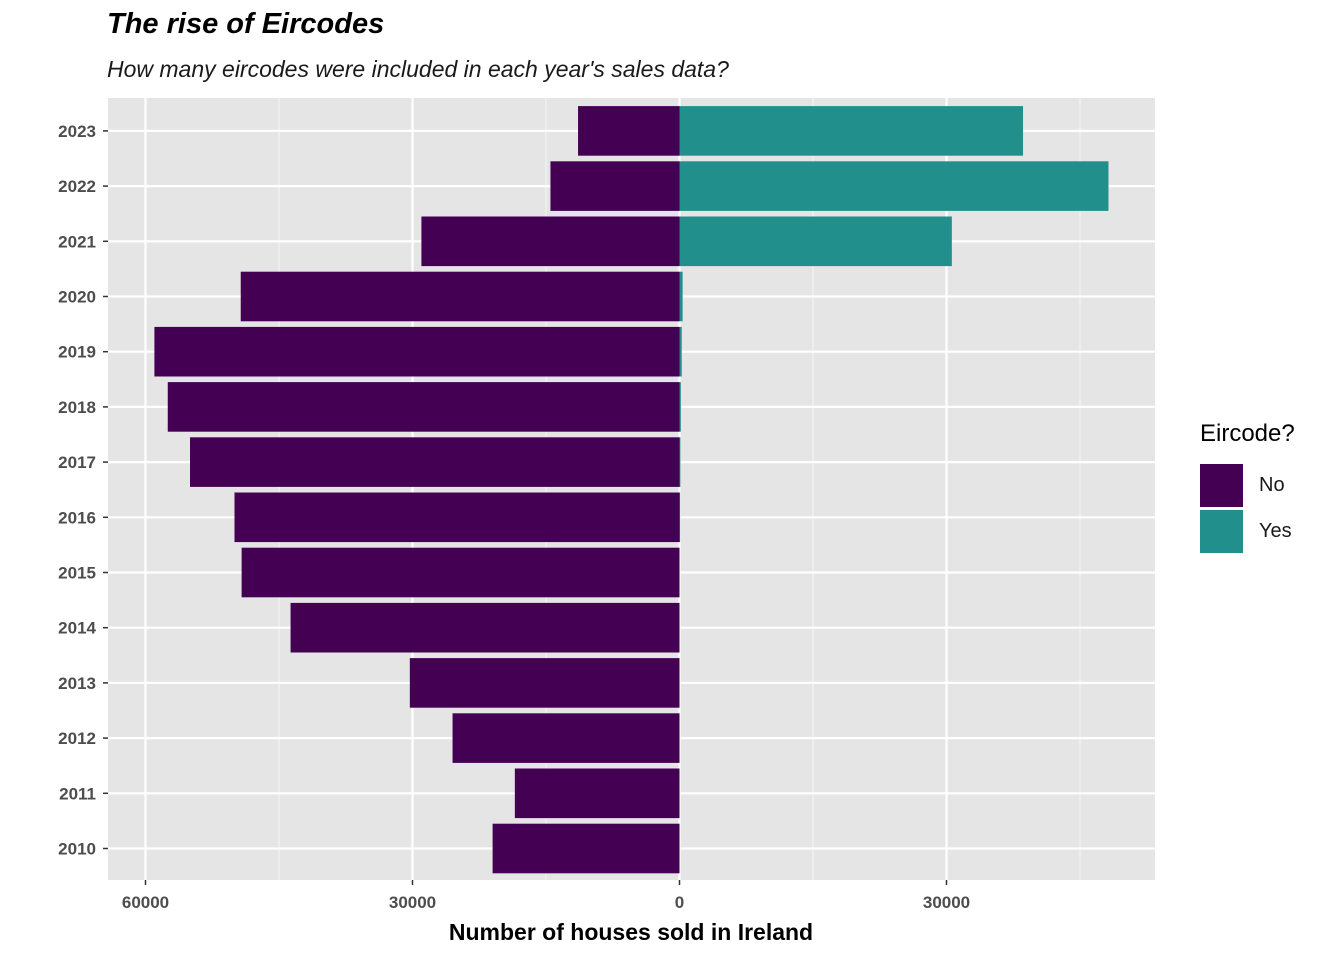 The width and height of the screenshot is (1344, 960). I want to click on y-tick-label: 2019, so click(77, 352).